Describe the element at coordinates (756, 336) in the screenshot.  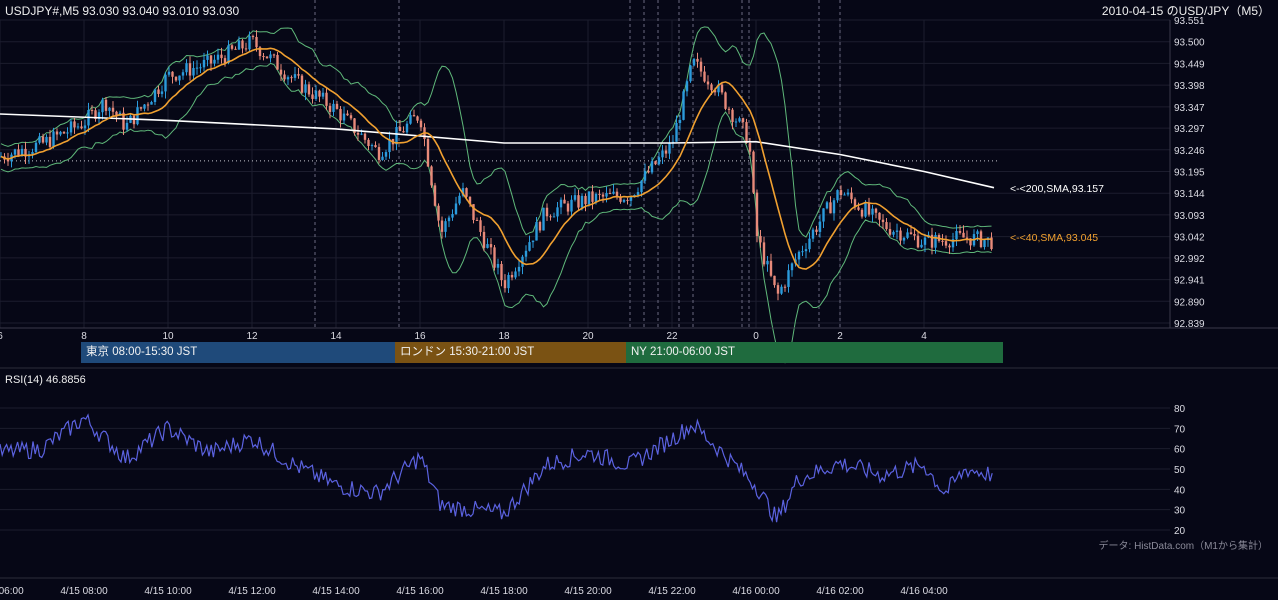
I see `hour-tick-label: 0` at that location.